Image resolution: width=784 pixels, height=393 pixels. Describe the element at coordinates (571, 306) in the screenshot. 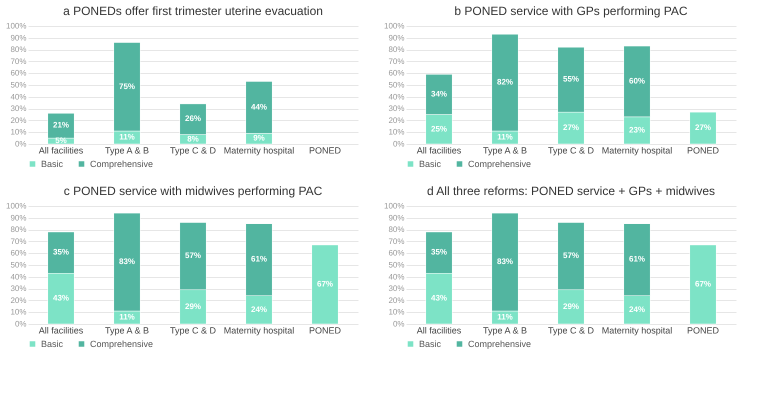

I see `data-label: 29%` at that location.